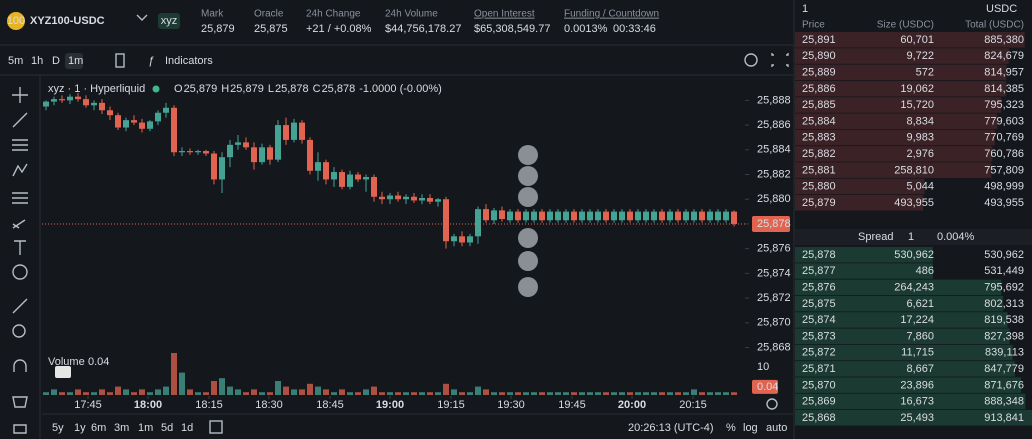  What do you see at coordinates (15, 61) in the screenshot?
I see `interval-button: 5m` at bounding box center [15, 61].